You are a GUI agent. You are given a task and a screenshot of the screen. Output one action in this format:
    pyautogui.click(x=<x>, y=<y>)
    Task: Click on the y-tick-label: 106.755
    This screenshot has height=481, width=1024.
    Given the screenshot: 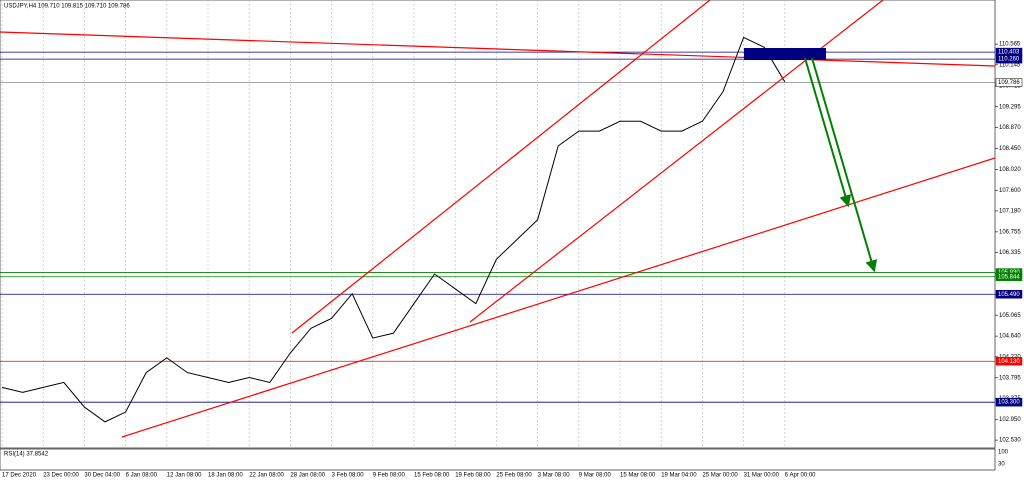 What is the action you would take?
    pyautogui.click(x=1010, y=232)
    